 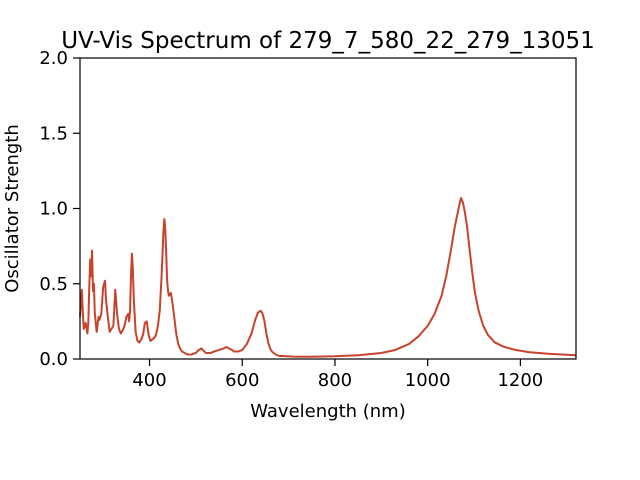 What do you see at coordinates (335, 380) in the screenshot?
I see `x-tick-label: 800` at bounding box center [335, 380].